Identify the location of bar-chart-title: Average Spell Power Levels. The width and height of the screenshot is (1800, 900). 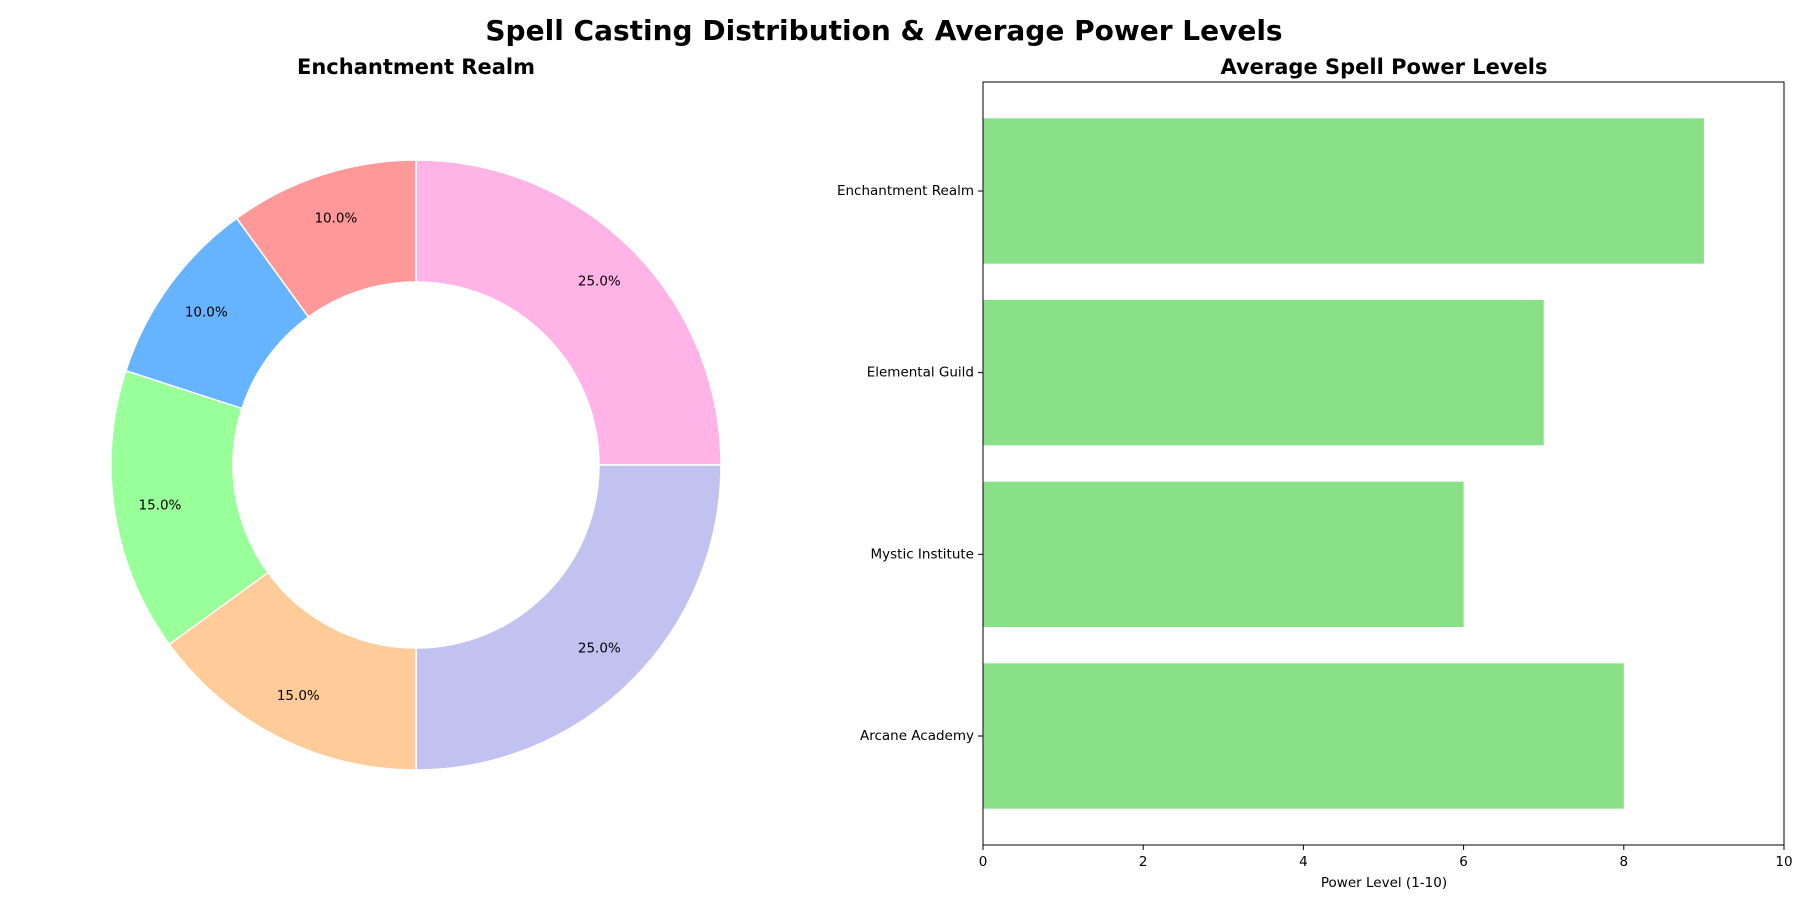
(1383, 67).